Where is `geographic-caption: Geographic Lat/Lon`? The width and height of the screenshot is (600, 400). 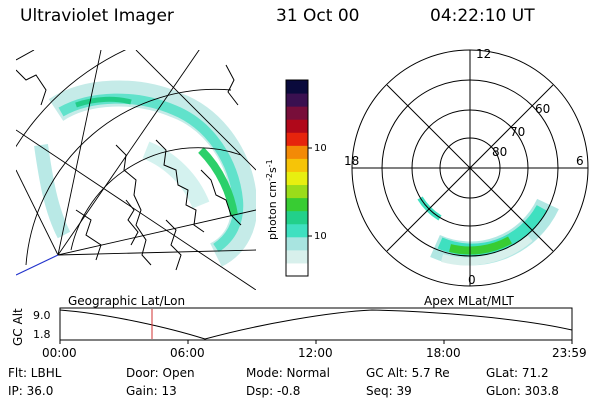 geographic-caption: Geographic Lat/Lon is located at coordinates (127, 301).